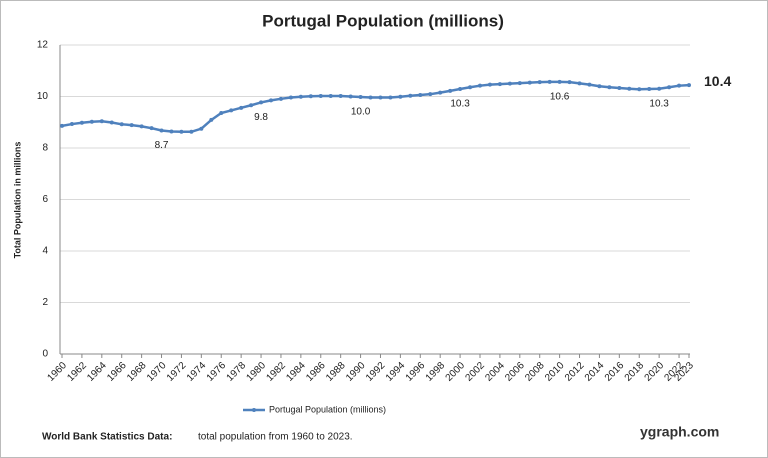 This screenshot has height=458, width=768. Describe the element at coordinates (261, 117) in the screenshot. I see `data-label: 9.8` at that location.